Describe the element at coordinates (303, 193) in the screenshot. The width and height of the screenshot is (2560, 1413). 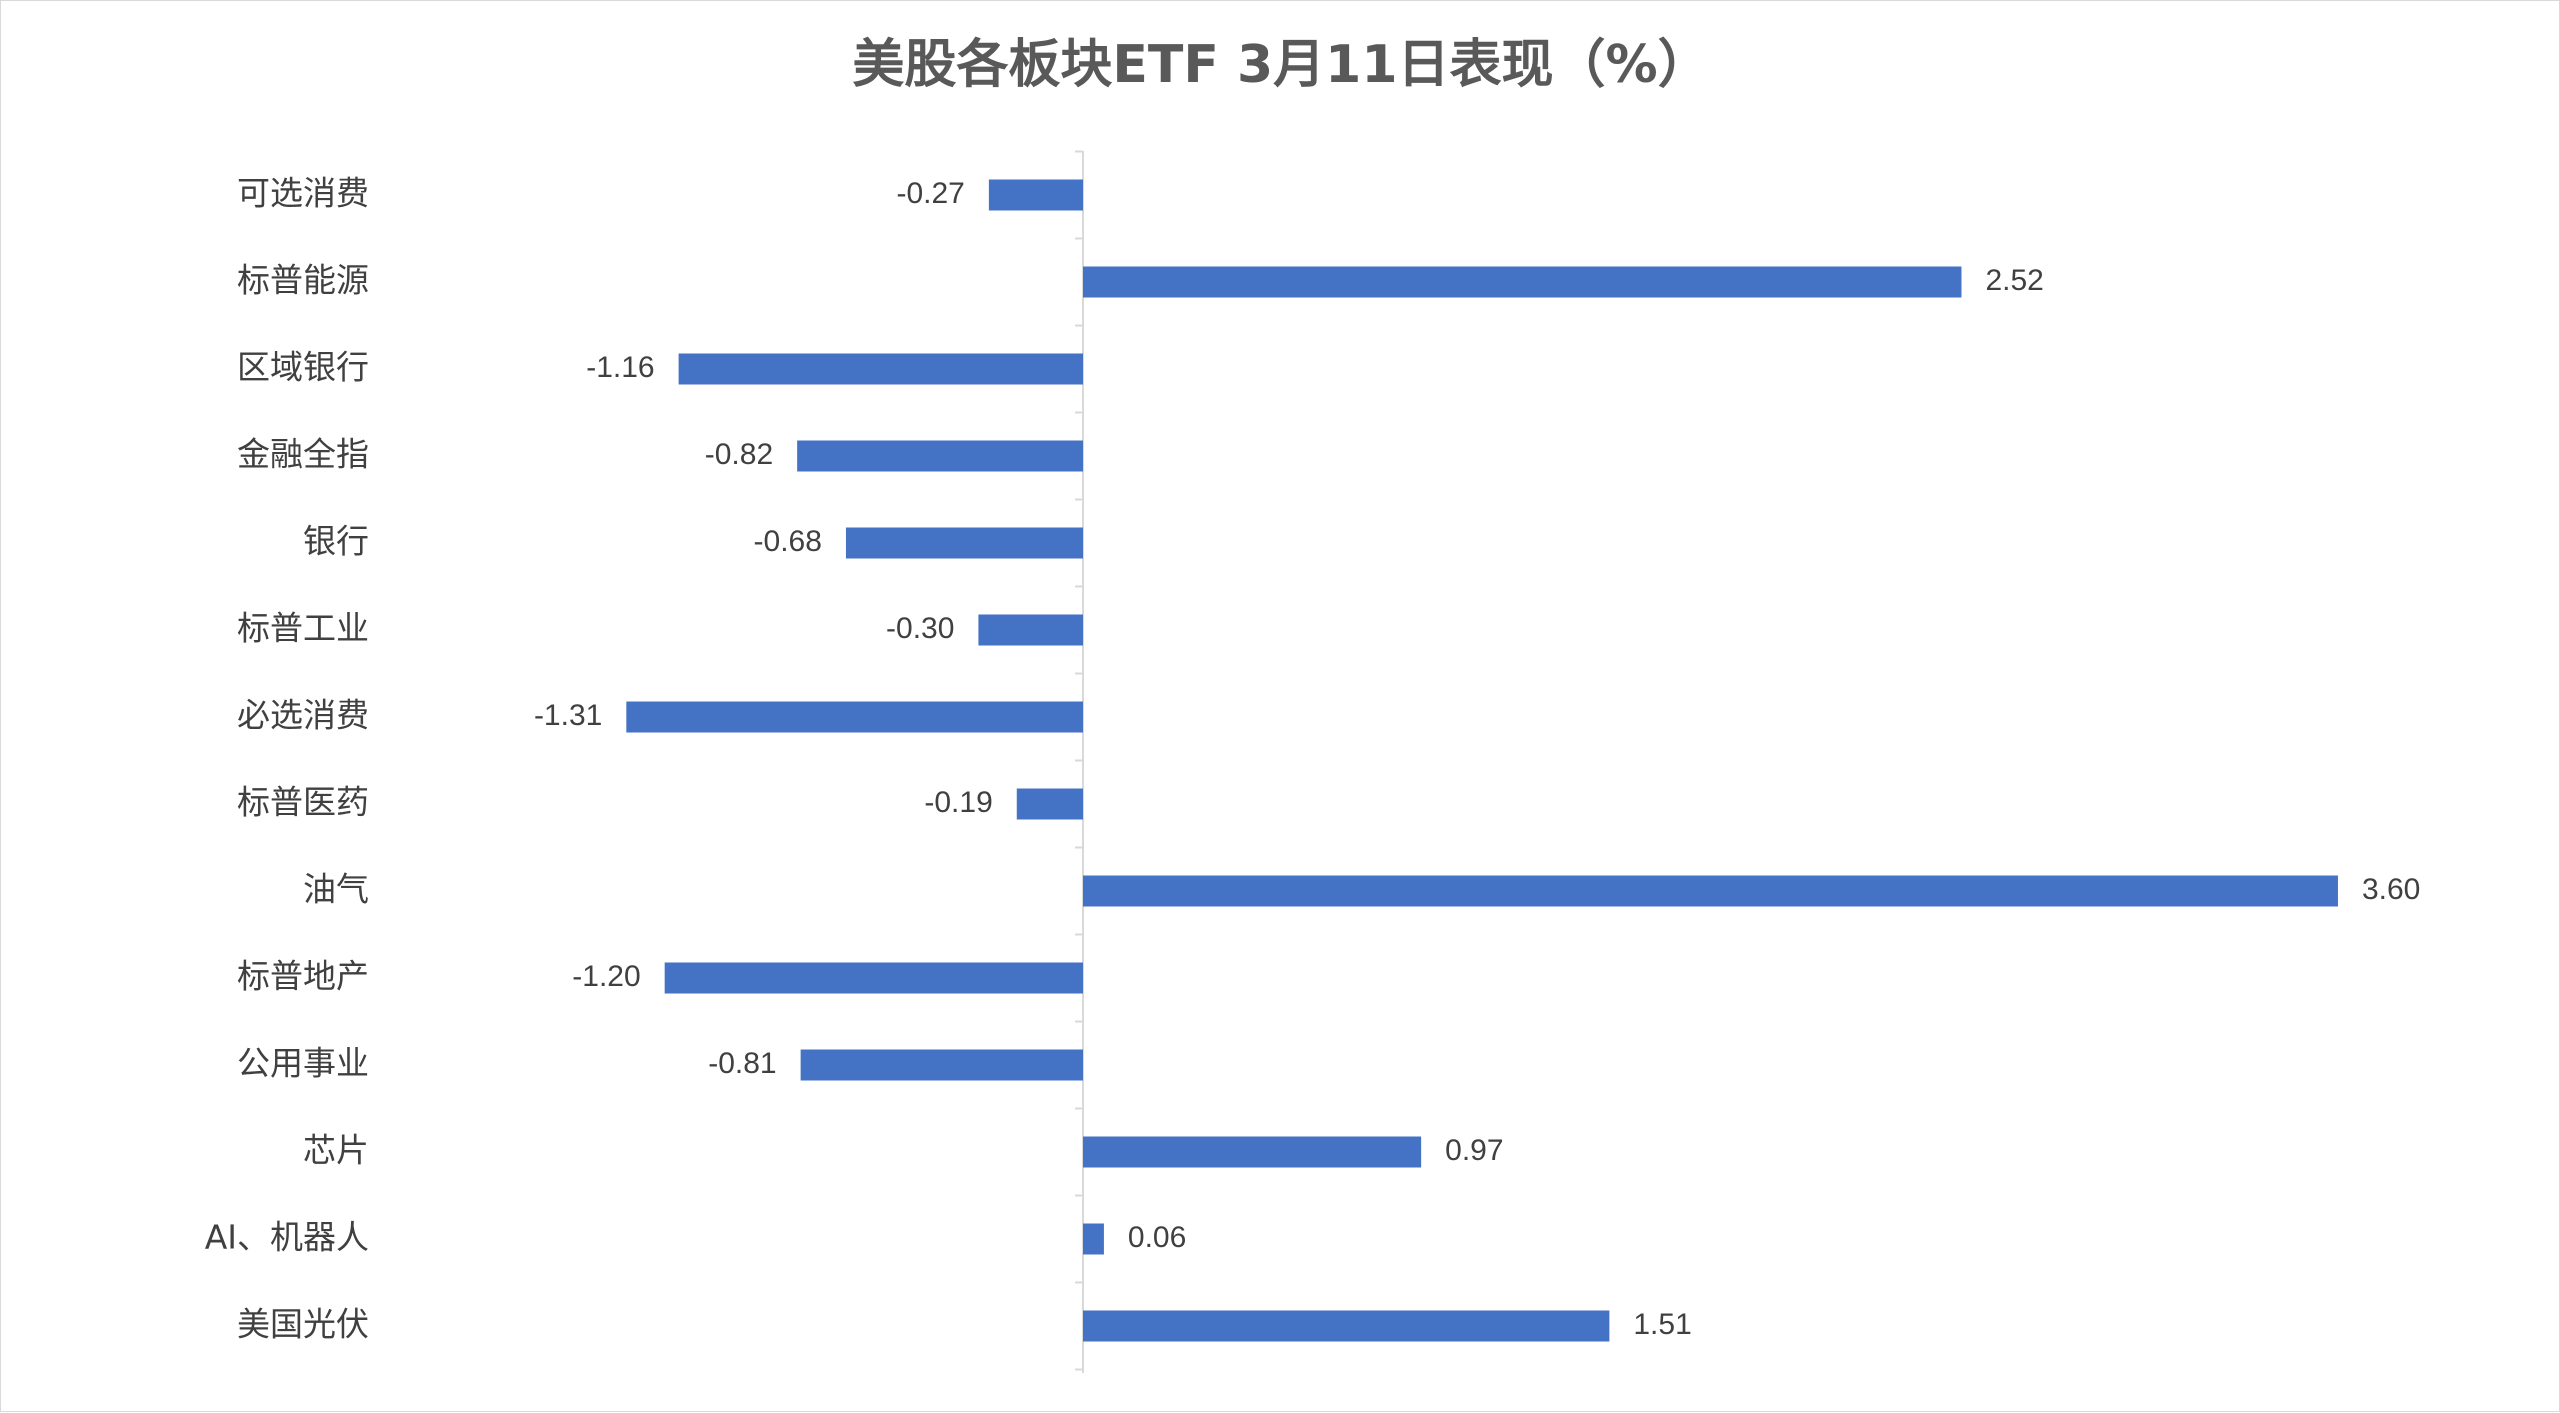
I see `category-label: 可选消费` at that location.